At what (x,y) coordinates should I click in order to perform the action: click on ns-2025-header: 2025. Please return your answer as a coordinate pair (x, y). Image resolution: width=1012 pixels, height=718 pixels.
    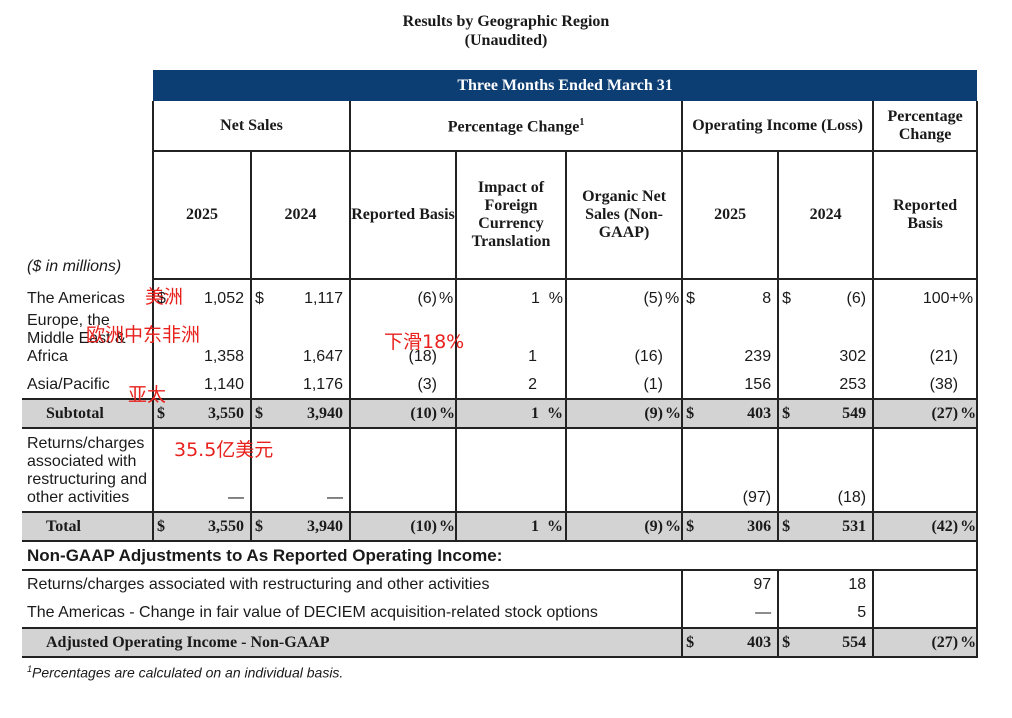
    Looking at the image, I should click on (202, 215).